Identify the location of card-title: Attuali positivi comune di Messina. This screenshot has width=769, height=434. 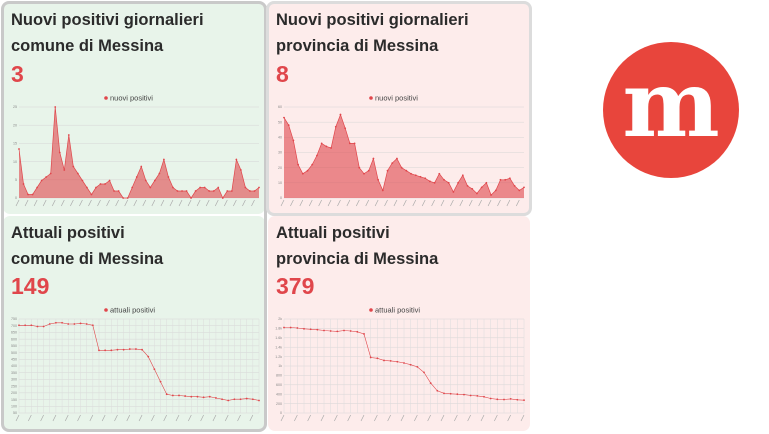
(87, 246).